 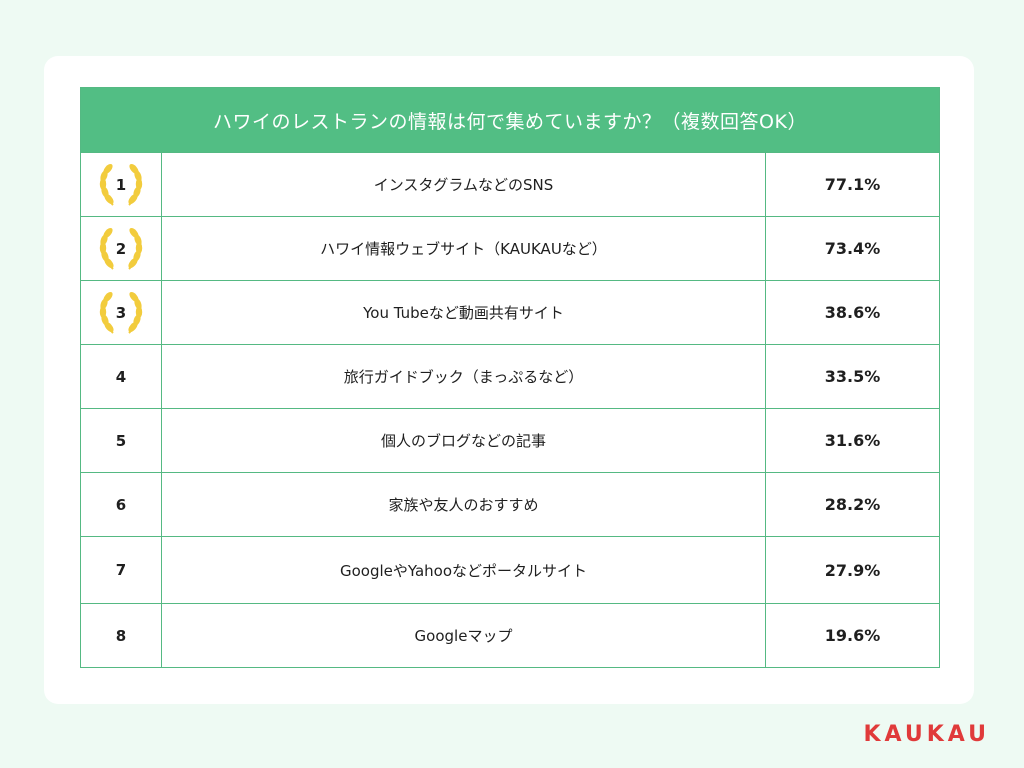 I want to click on table-title: ハワイのレストランの情報は何で集めていますか？（複数回答OK）, so click(x=510, y=120).